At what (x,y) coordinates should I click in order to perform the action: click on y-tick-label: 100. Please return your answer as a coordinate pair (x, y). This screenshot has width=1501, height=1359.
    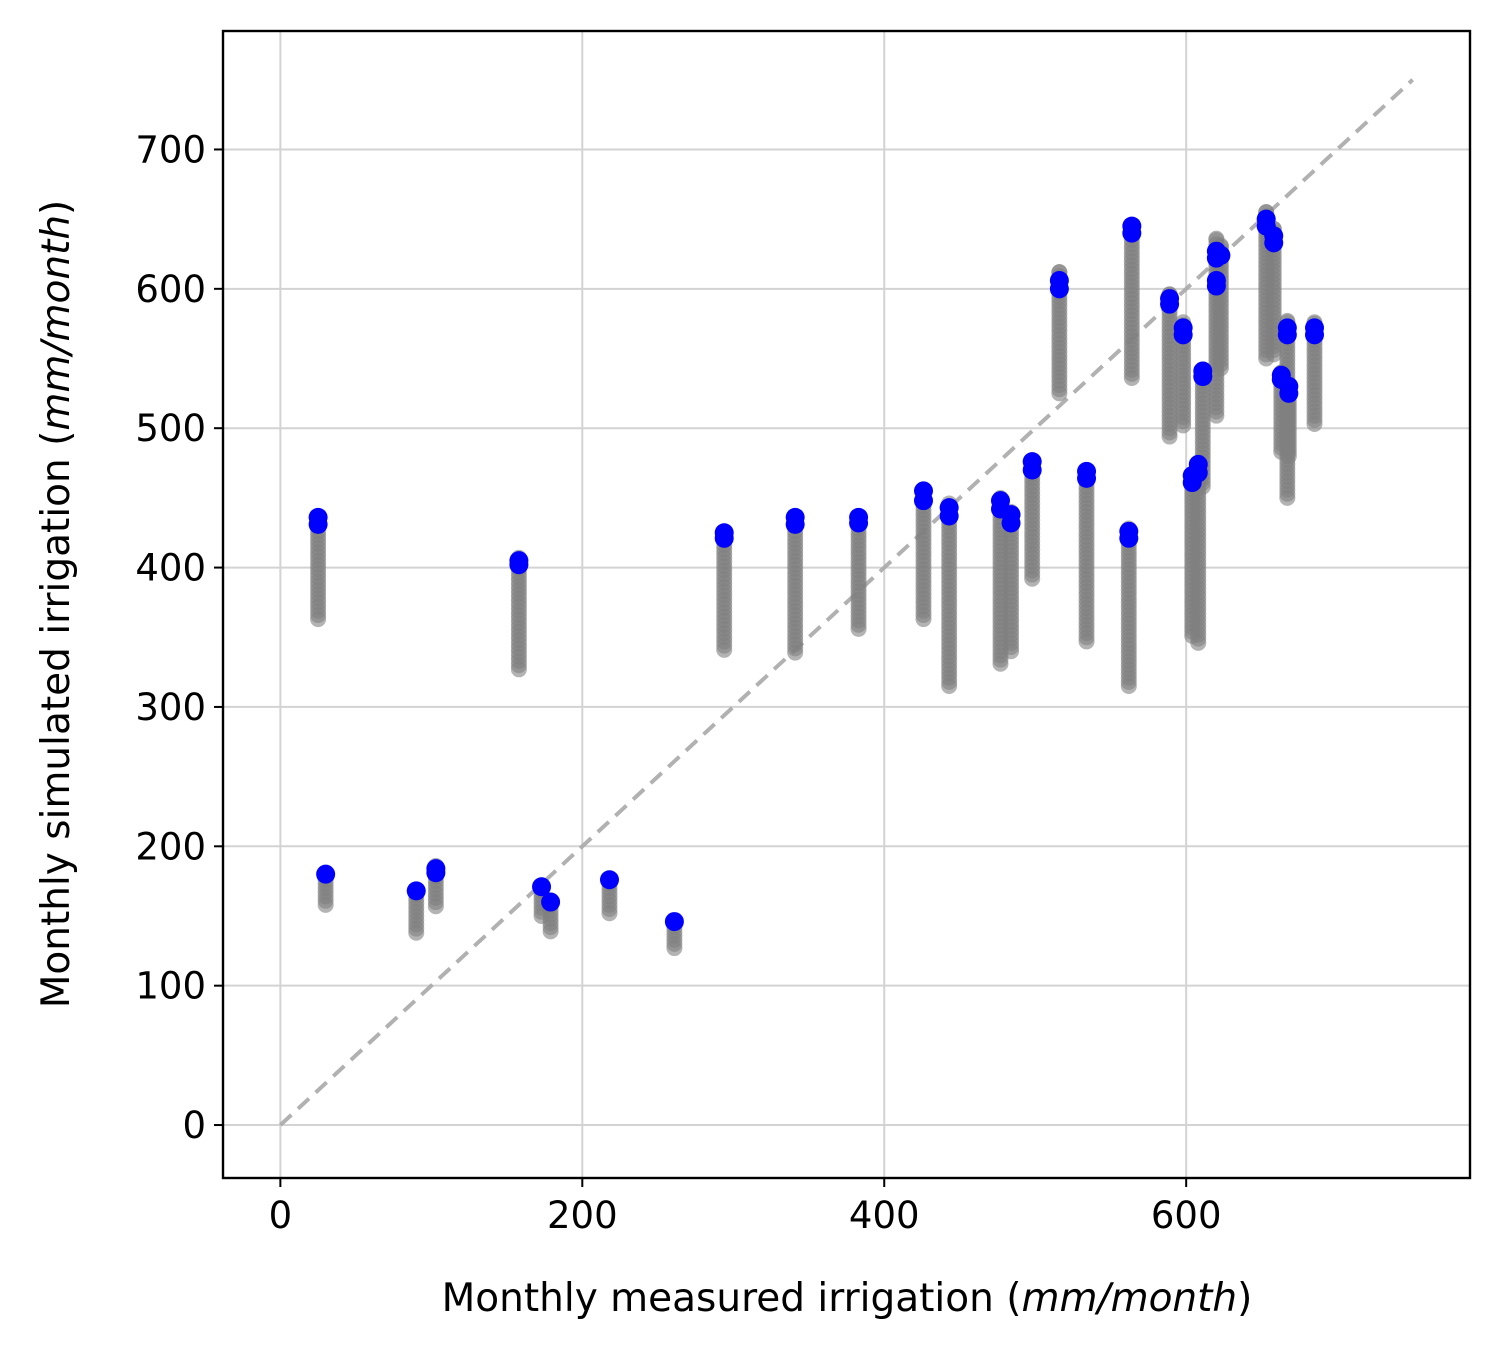
    Looking at the image, I should click on (170, 986).